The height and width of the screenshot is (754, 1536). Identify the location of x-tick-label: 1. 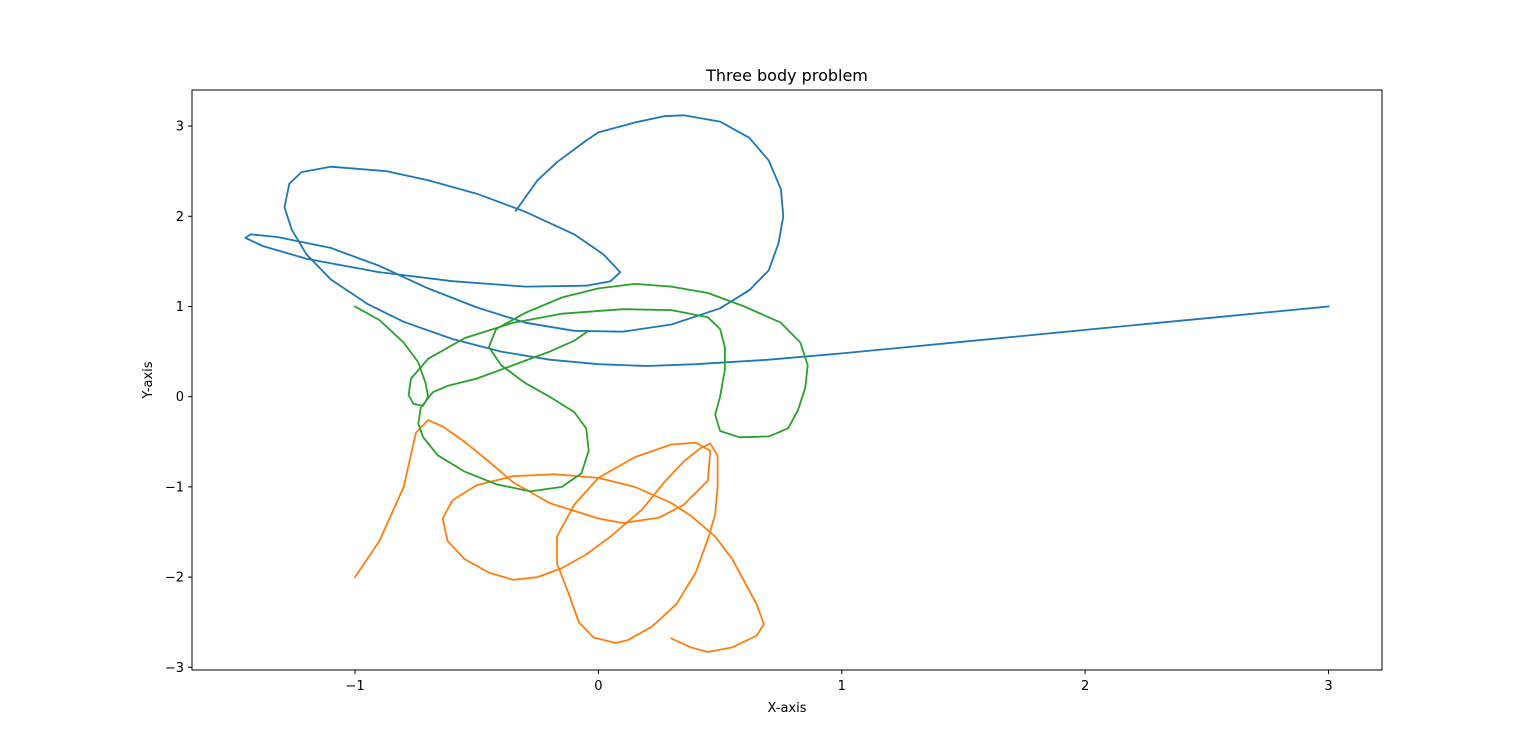
(842, 686).